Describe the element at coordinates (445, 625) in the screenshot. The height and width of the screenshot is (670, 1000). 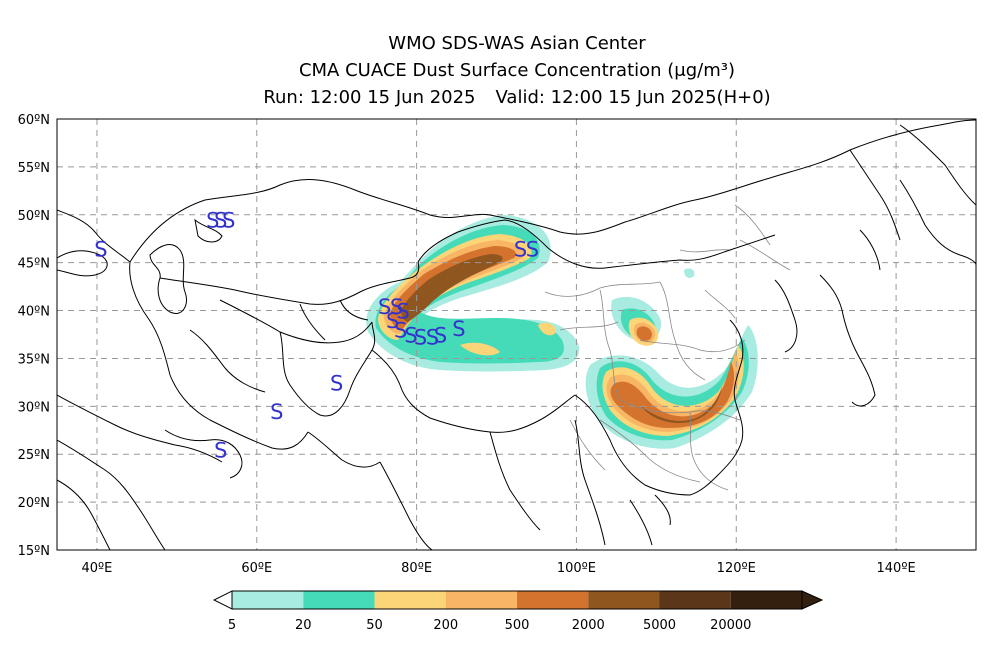
I see `colorbar-level-label: 200` at that location.